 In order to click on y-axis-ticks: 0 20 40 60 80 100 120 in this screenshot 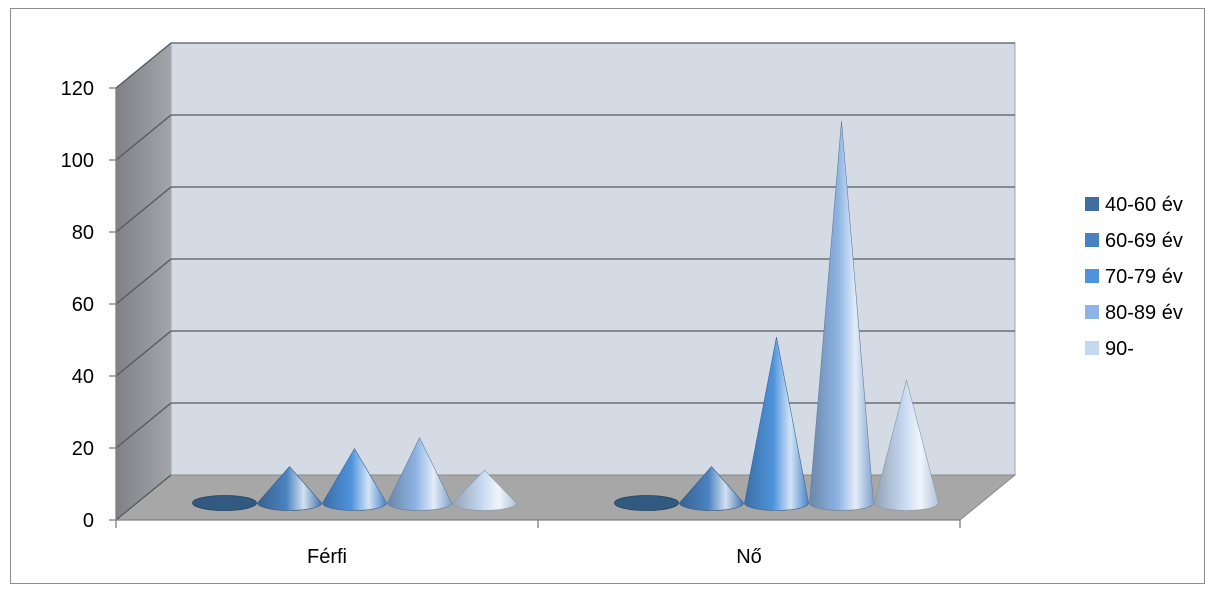, I will do `click(88, 305)`.